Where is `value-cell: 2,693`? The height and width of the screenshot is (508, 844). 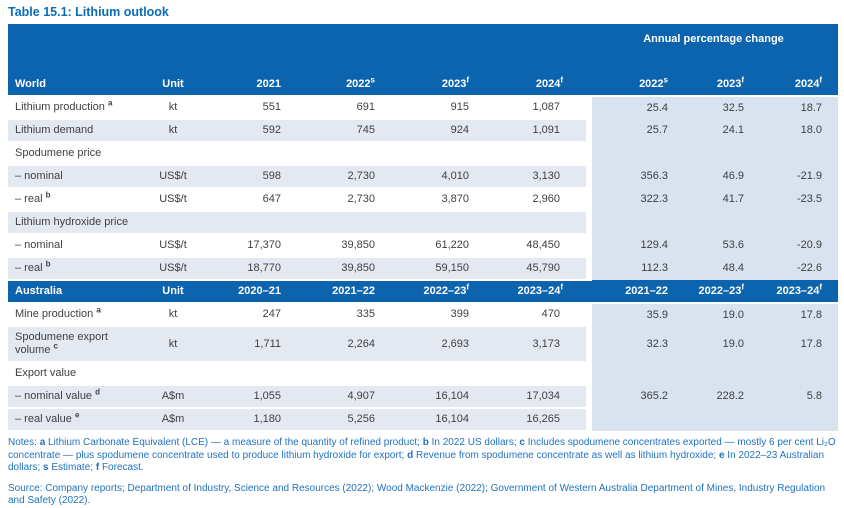
value-cell: 2,693 is located at coordinates (448, 344).